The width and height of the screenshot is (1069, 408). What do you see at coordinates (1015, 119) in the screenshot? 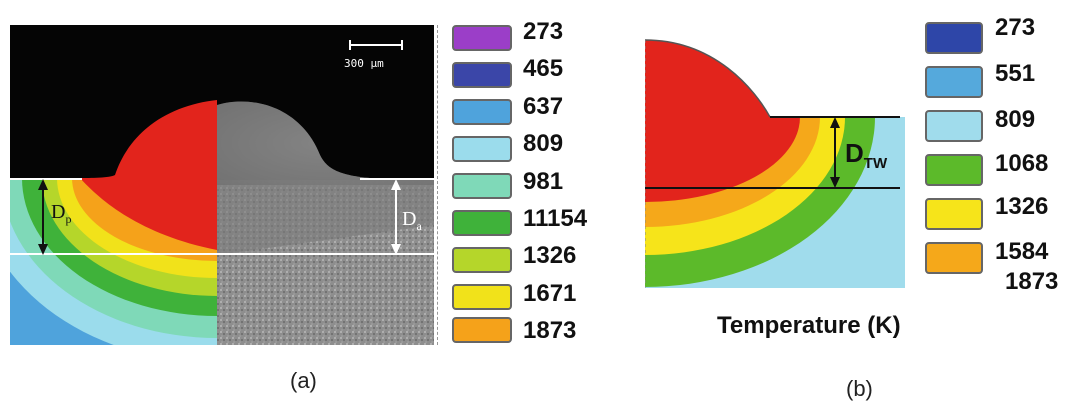
I see `legend-b-label-2: 809` at bounding box center [1015, 119].